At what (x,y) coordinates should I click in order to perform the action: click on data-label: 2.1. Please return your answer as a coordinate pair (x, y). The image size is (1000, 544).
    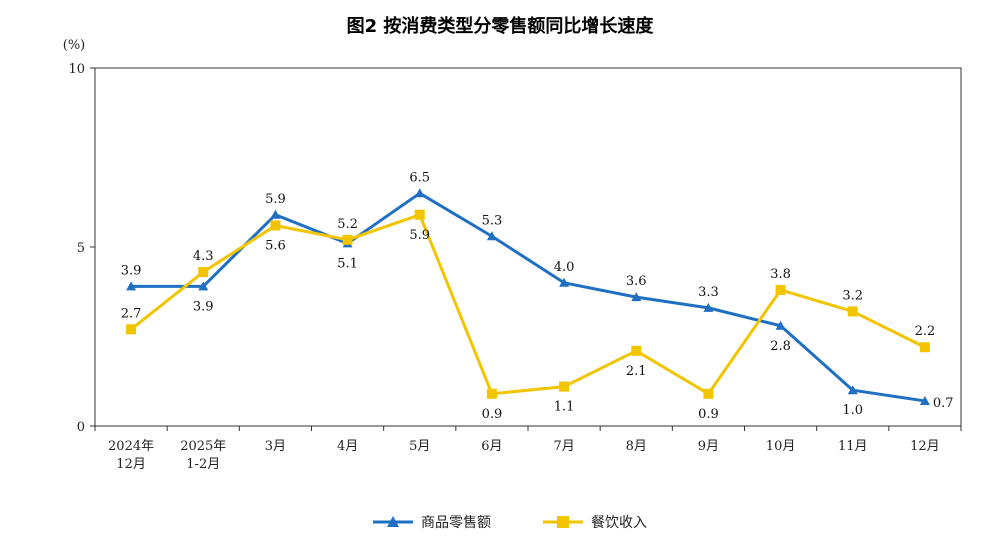
    Looking at the image, I should click on (636, 371).